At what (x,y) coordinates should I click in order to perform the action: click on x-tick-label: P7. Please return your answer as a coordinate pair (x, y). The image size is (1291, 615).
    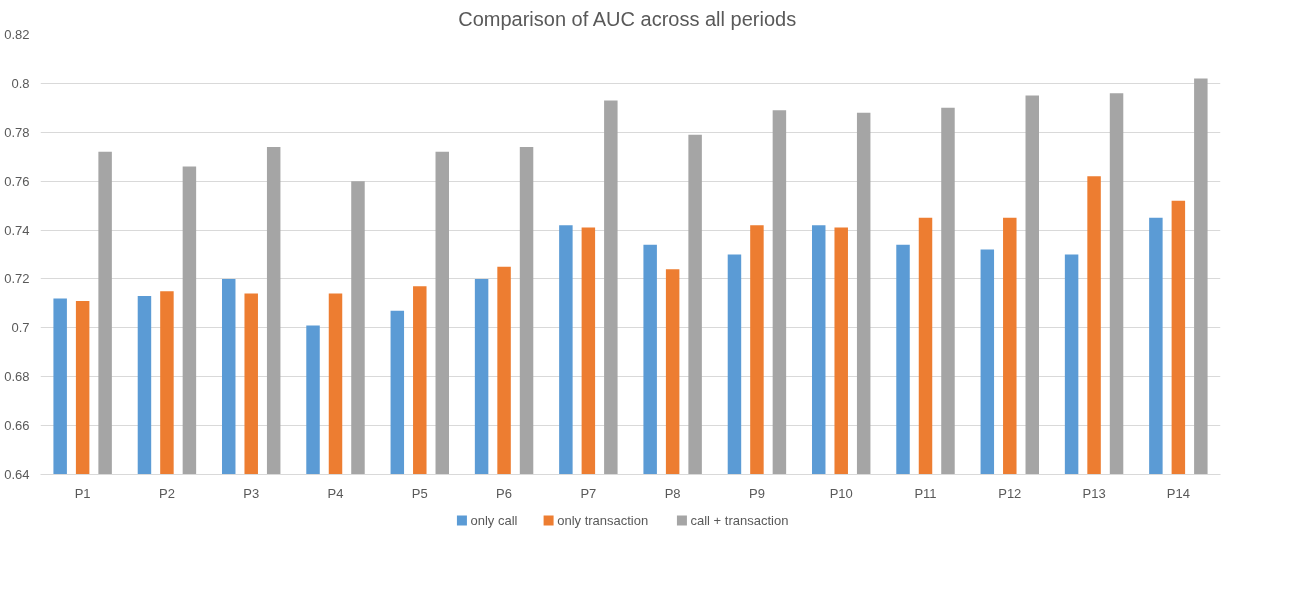
    Looking at the image, I should click on (588, 493).